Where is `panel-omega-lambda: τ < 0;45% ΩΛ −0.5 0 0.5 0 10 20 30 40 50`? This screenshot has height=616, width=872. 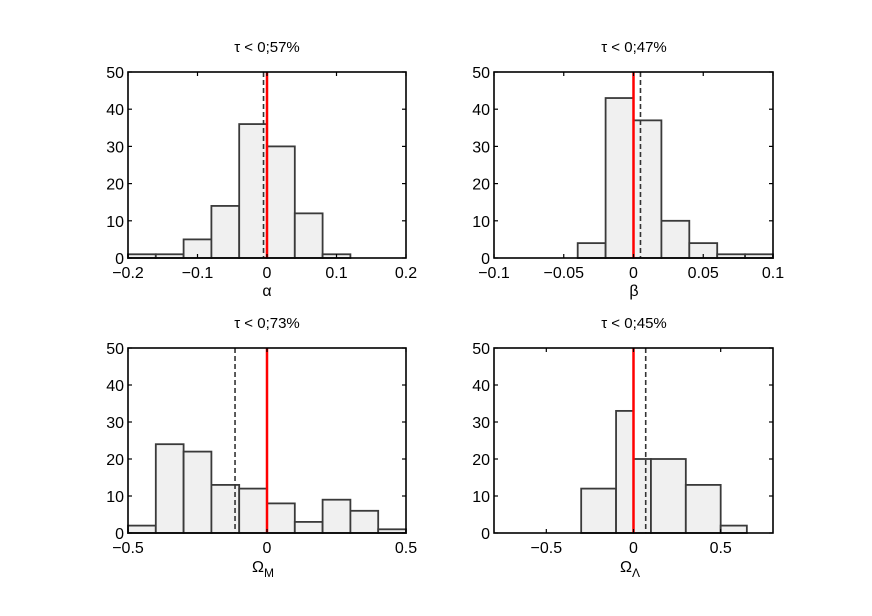
panel-omega-lambda: τ < 0;45% ΩΛ −0.5 0 0.5 0 10 20 30 40 50 is located at coordinates (623, 447).